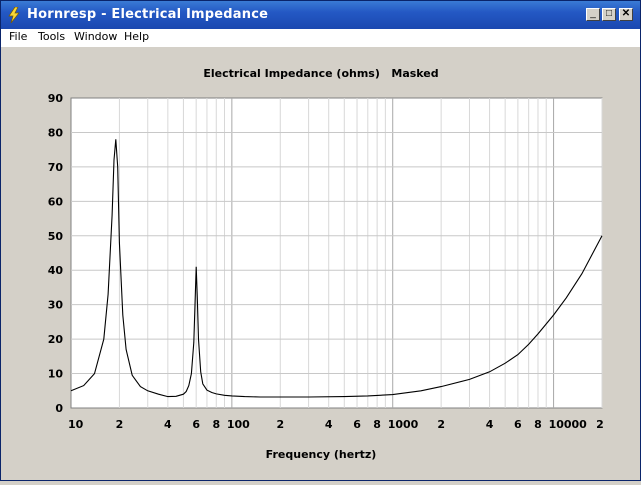 The height and width of the screenshot is (485, 641). What do you see at coordinates (56, 236) in the screenshot?
I see `y-tick-label: 50` at bounding box center [56, 236].